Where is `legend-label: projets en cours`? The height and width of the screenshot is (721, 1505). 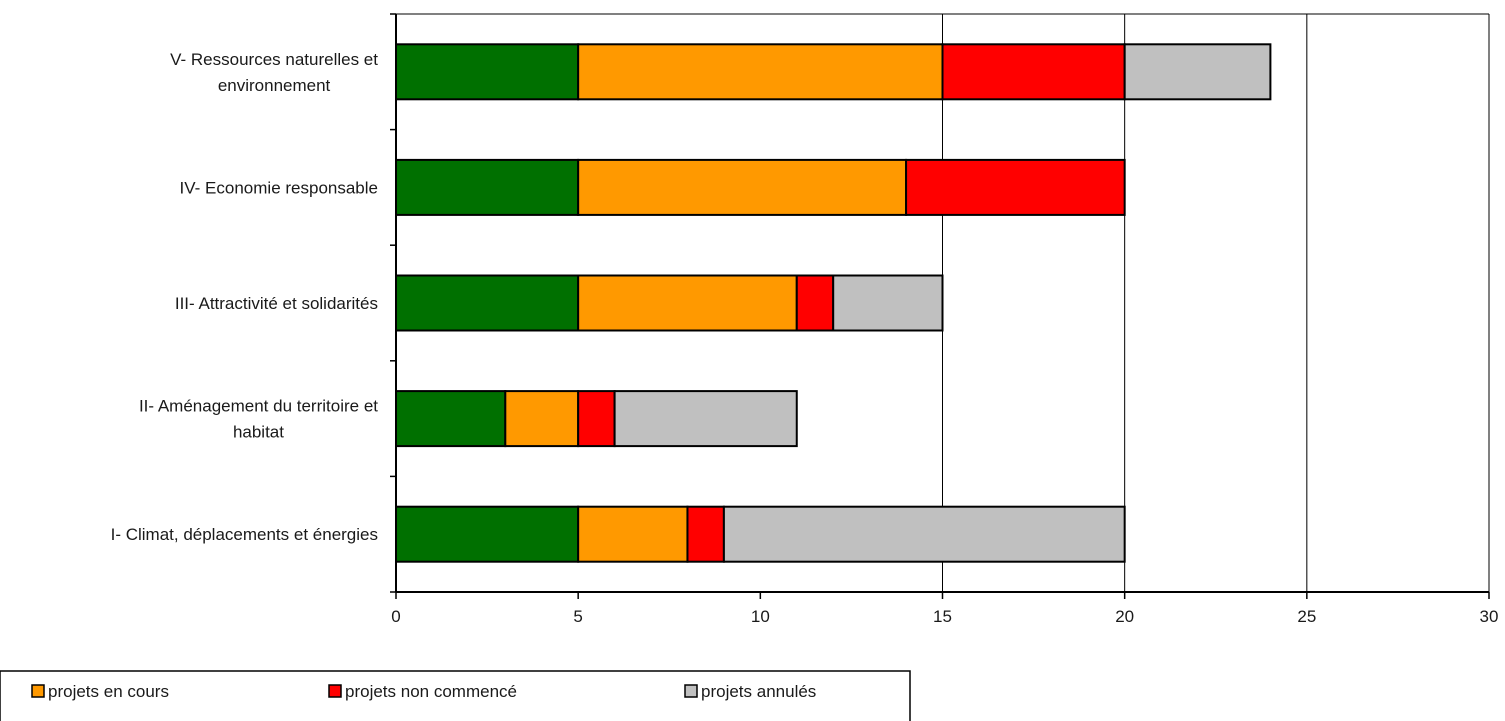
legend-label: projets en cours is located at coordinates (108, 691).